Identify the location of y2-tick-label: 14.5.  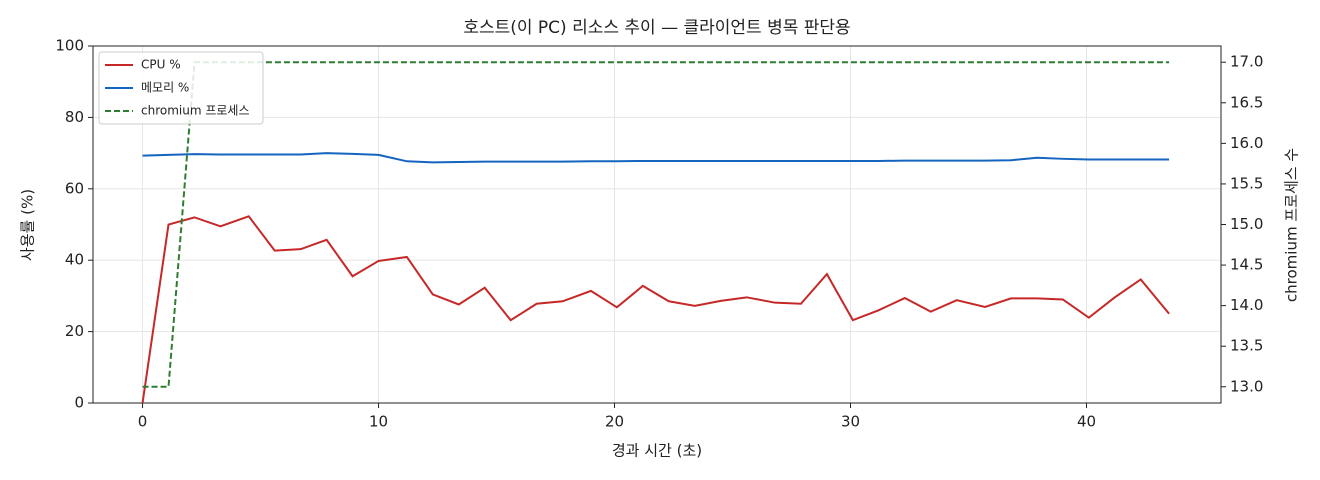
(1246, 265).